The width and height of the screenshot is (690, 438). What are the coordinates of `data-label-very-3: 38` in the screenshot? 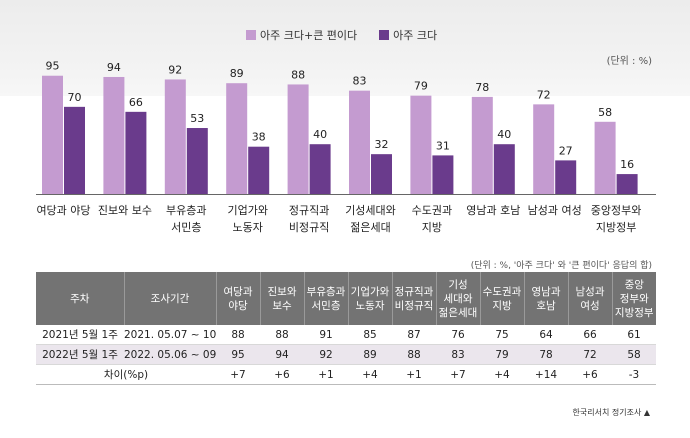 It's located at (259, 137).